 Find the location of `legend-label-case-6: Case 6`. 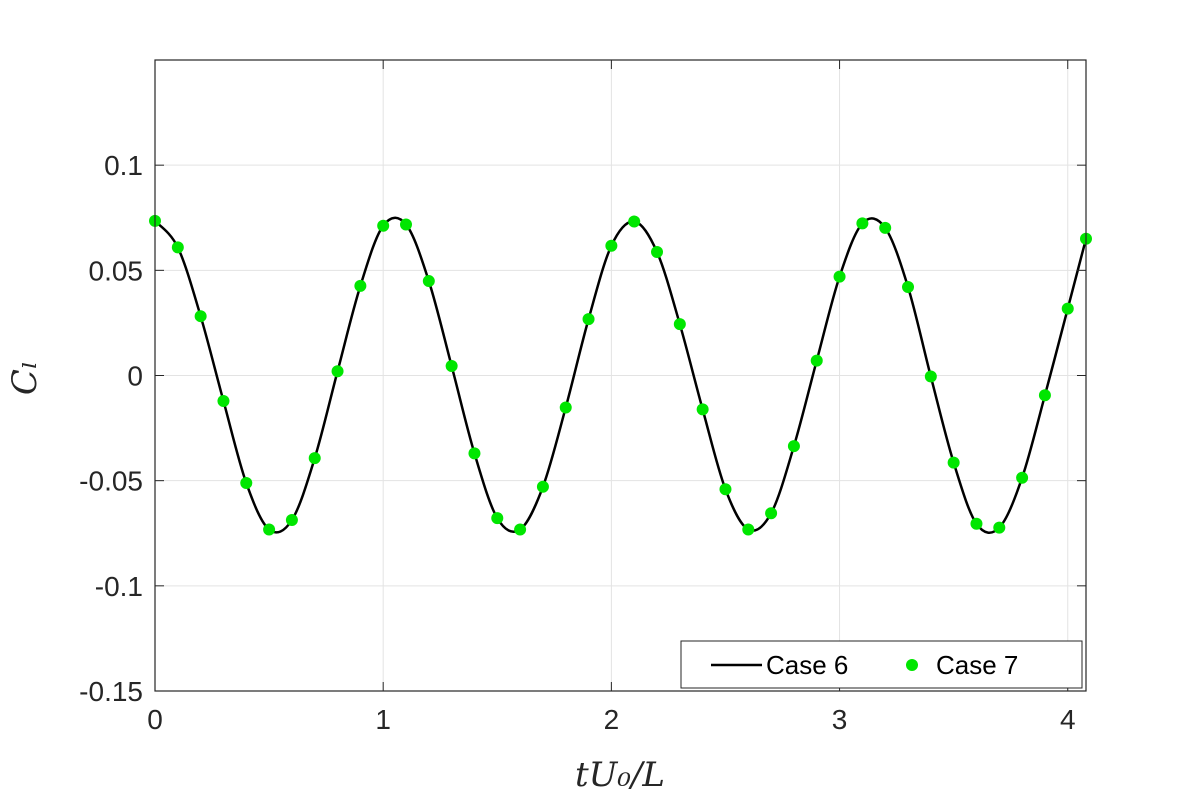

legend-label-case-6: Case 6 is located at coordinates (807, 665).